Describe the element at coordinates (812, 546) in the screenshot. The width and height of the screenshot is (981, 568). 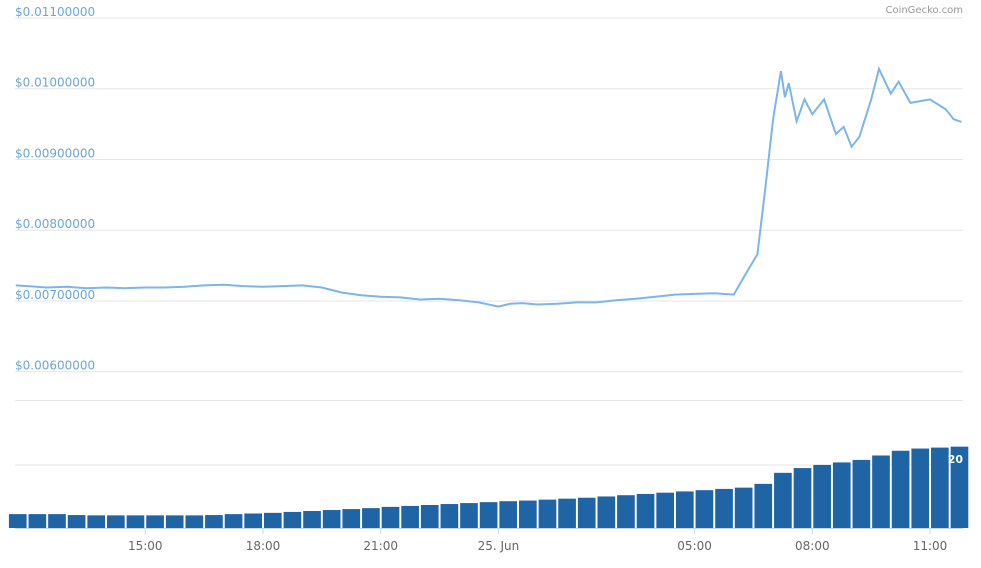
I see `x-tick-label: 08:00` at that location.